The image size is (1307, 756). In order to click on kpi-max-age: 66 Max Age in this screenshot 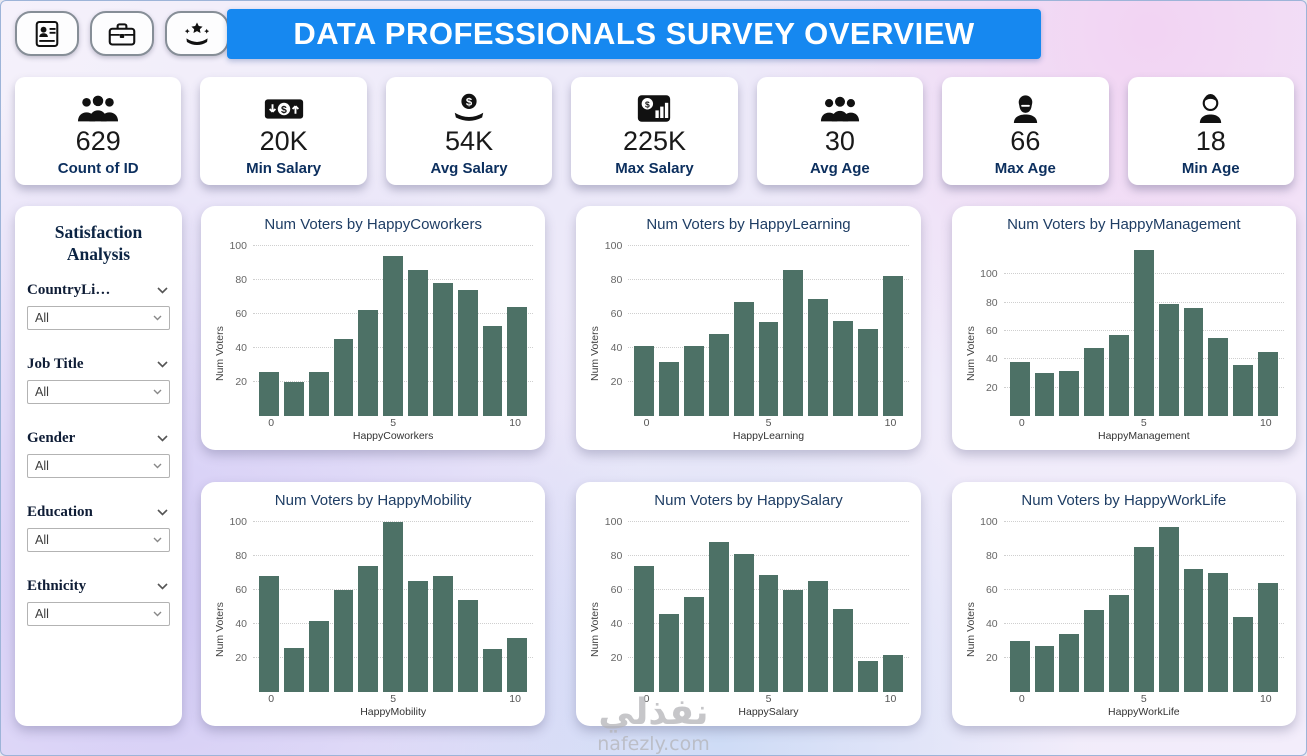, I will do `click(1025, 131)`.